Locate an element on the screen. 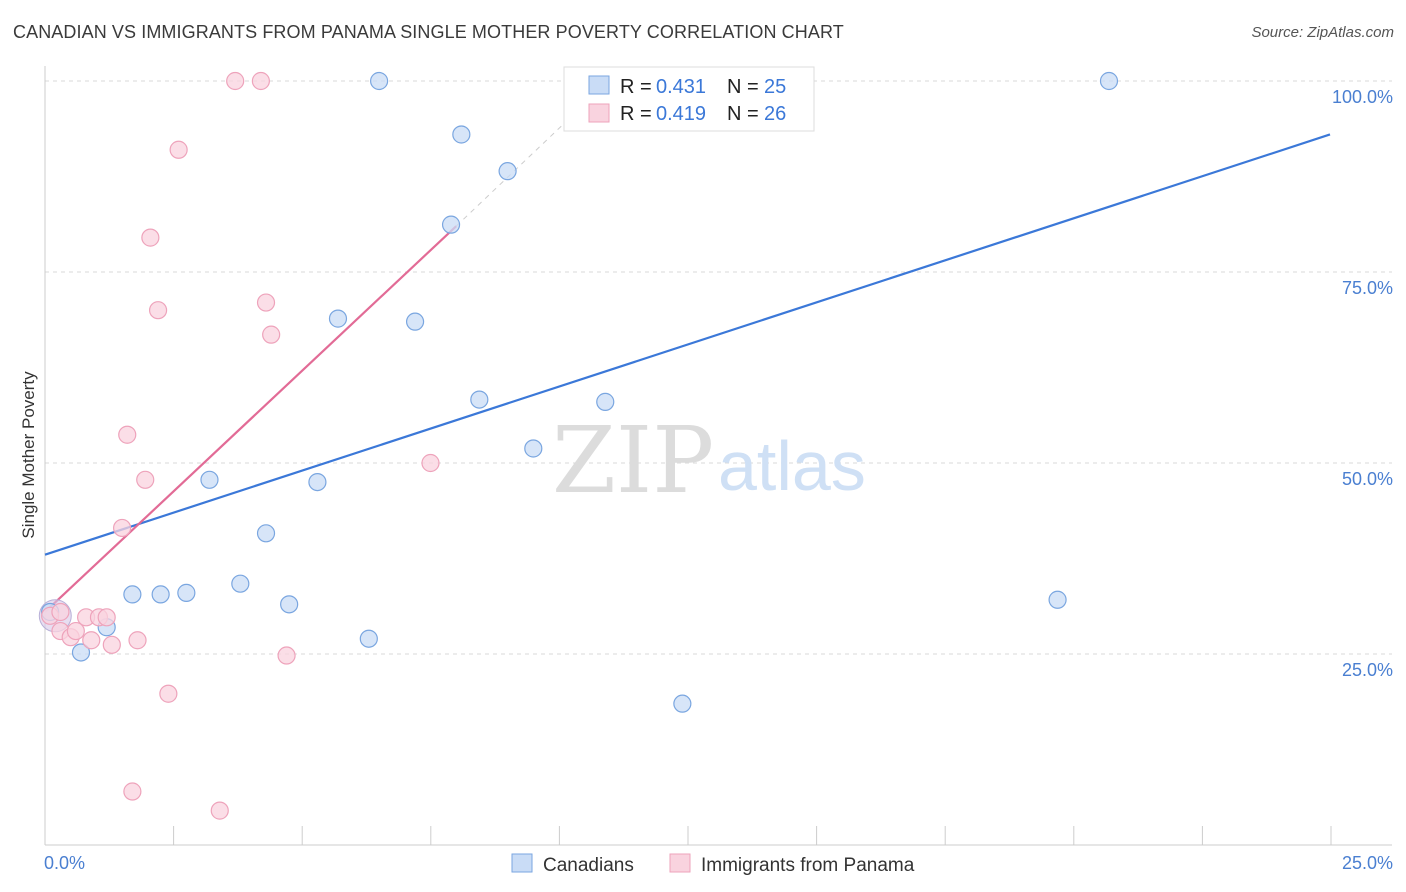 The image size is (1406, 892). x-tick-labels: 0.0% 25.0% is located at coordinates (718, 863).